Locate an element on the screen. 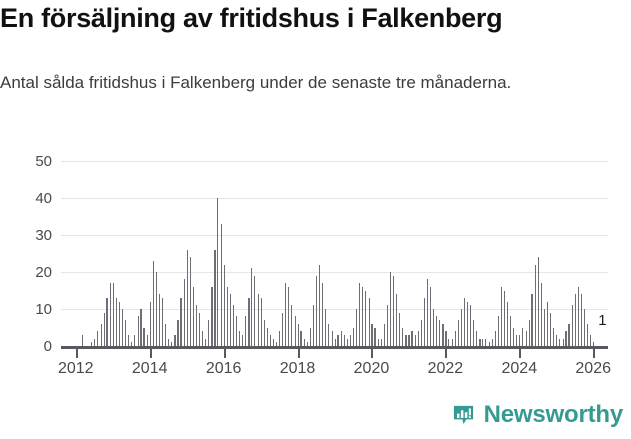 This screenshot has height=439, width=631. bar-chart-speech-bubble-icon is located at coordinates (463, 415).